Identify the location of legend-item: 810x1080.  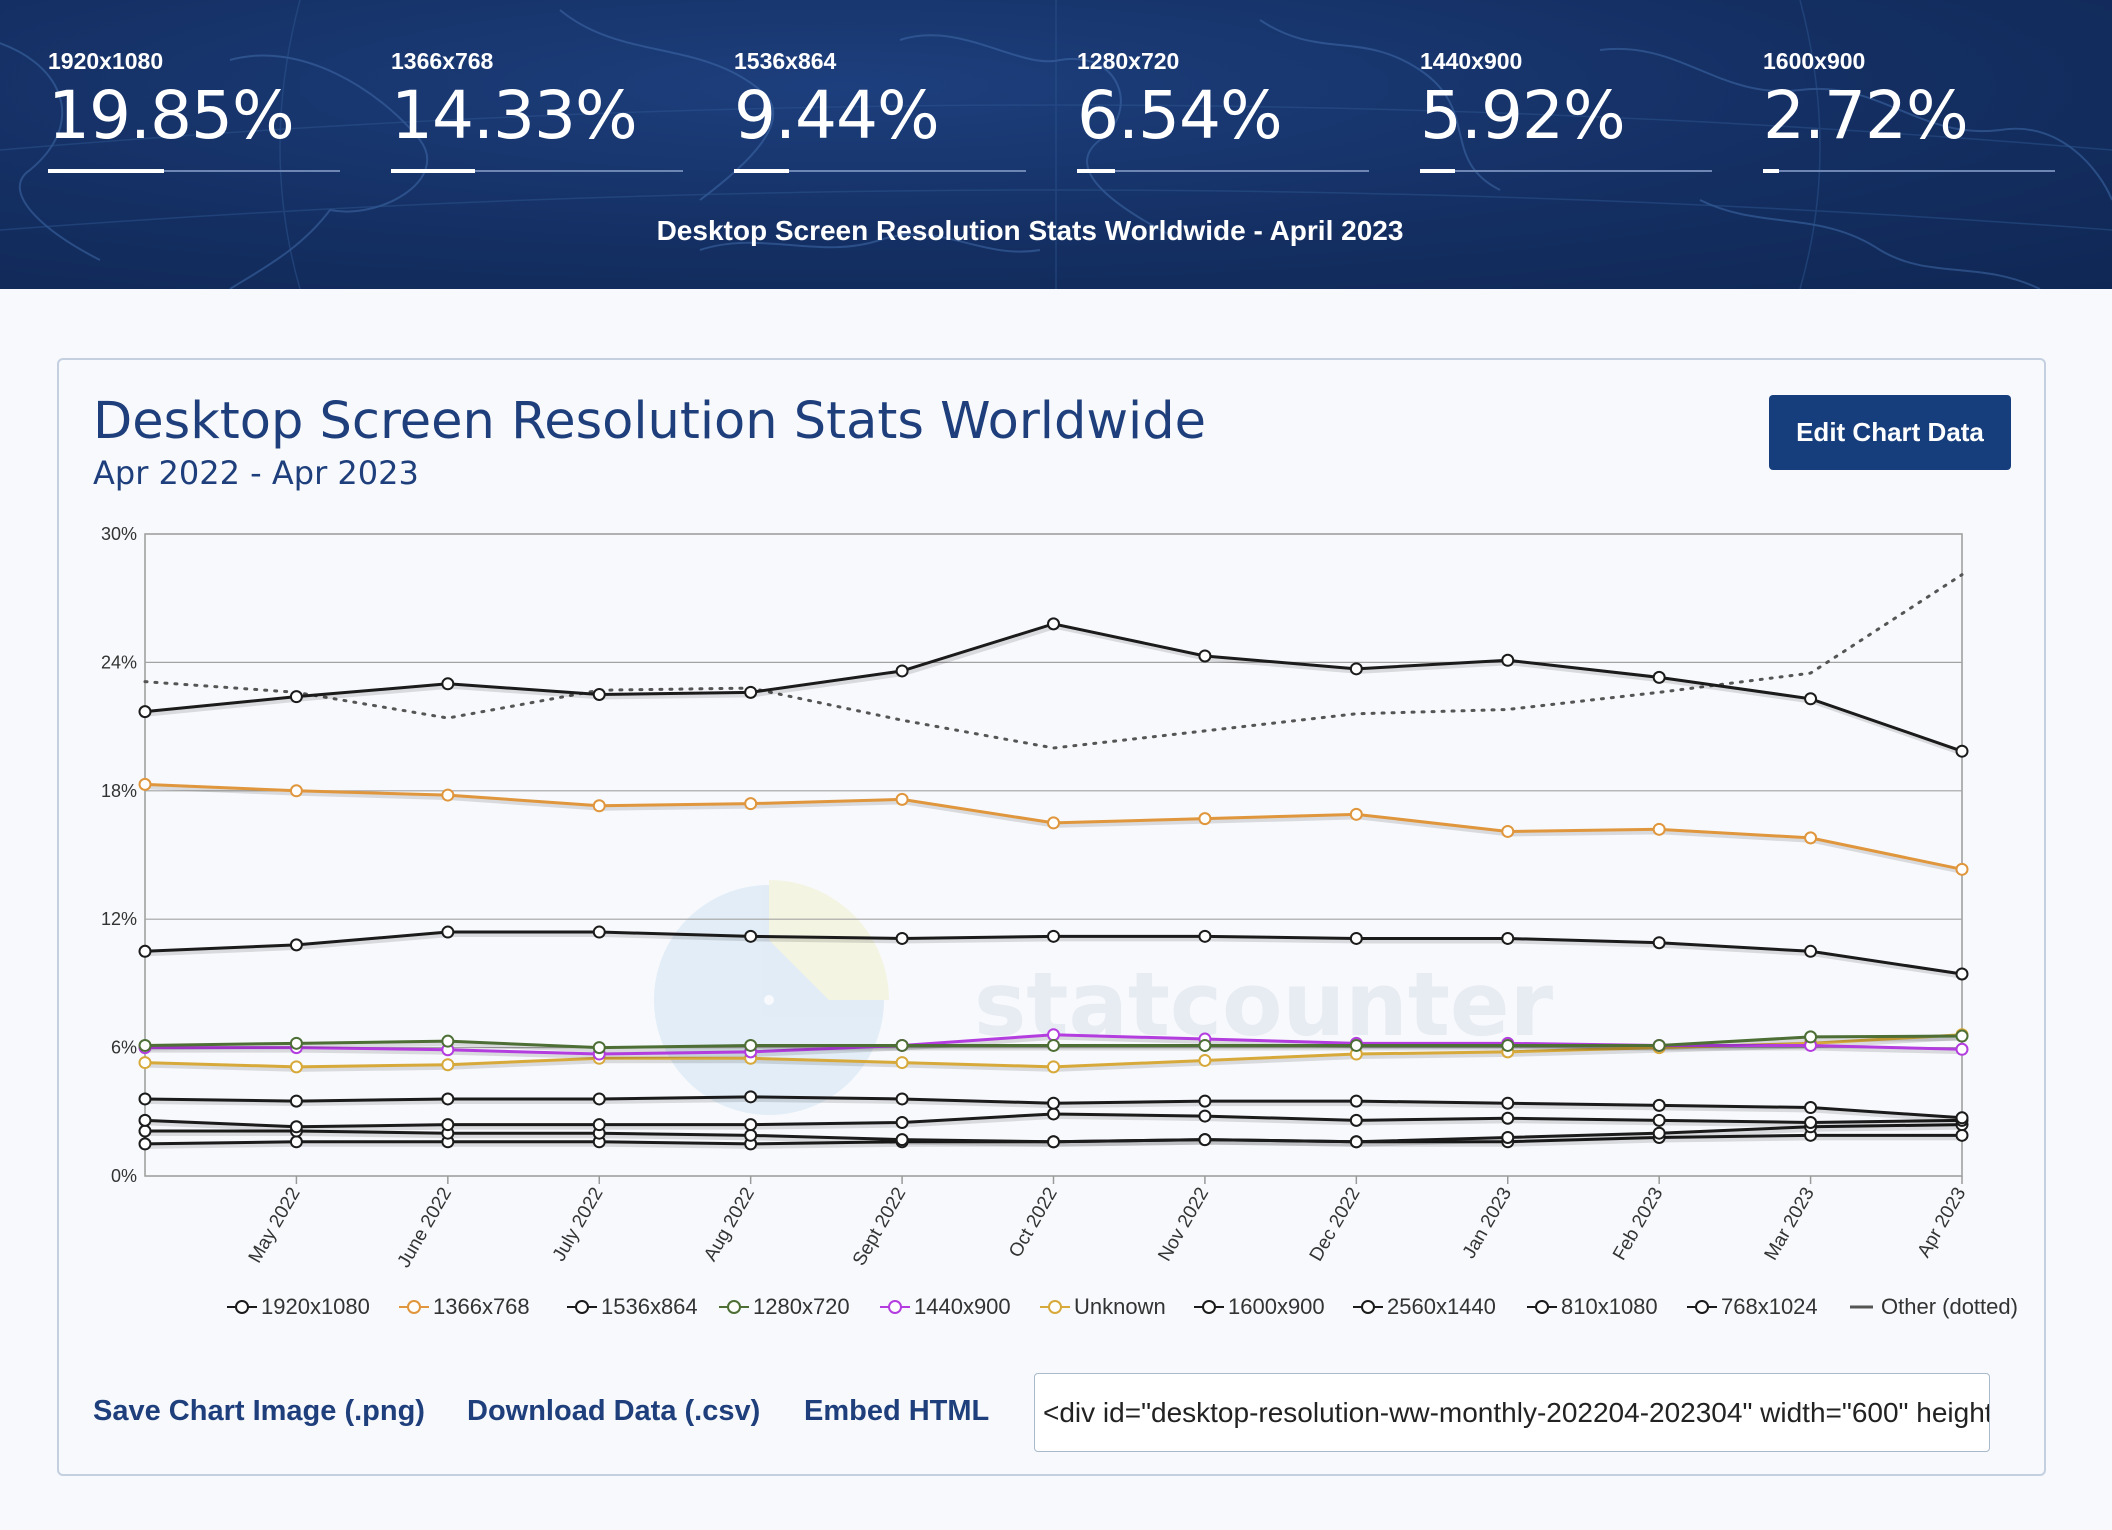
(1592, 1306).